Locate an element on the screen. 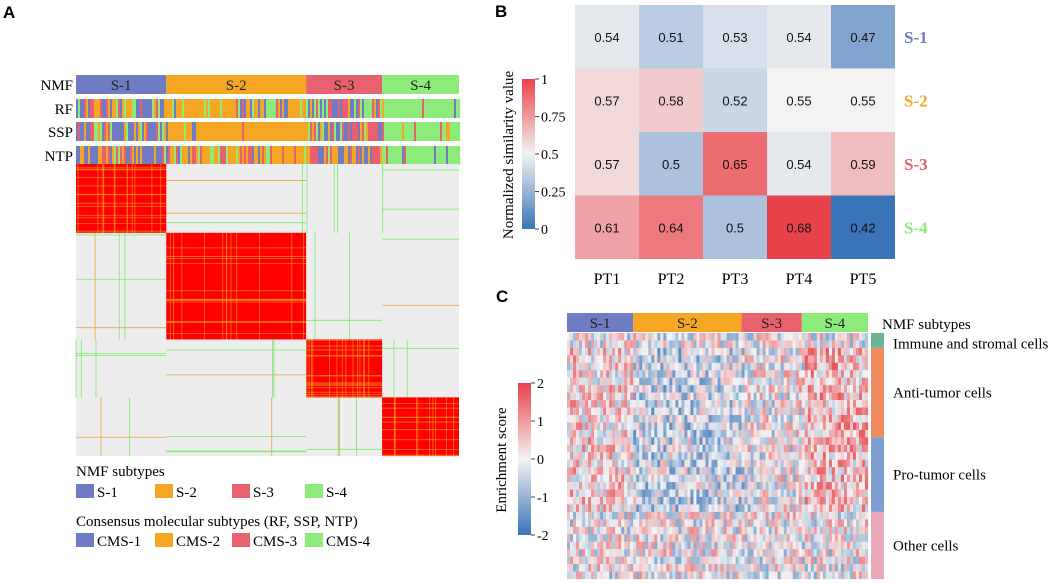 The width and height of the screenshot is (1059, 584). b-cell-label: 0.57 is located at coordinates (606, 164).